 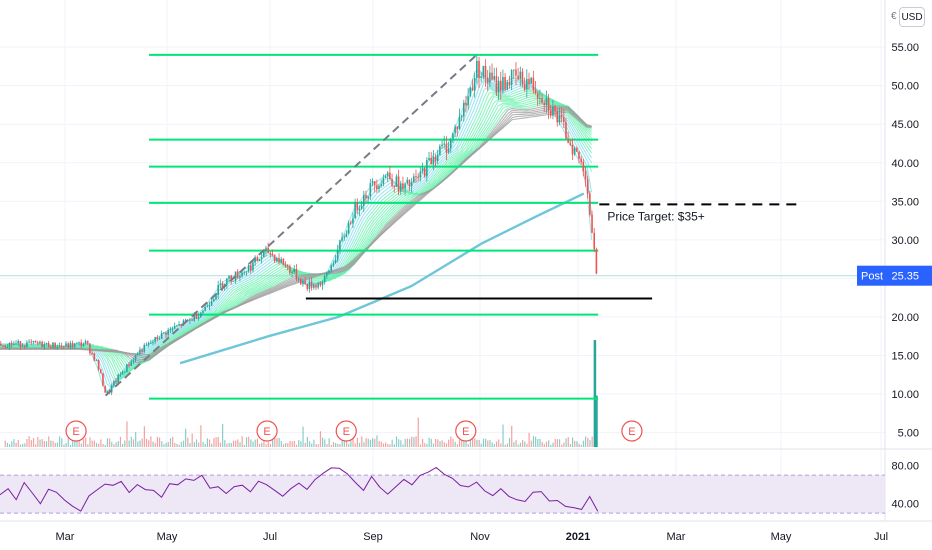 I want to click on rsi-band, so click(x=442, y=494).